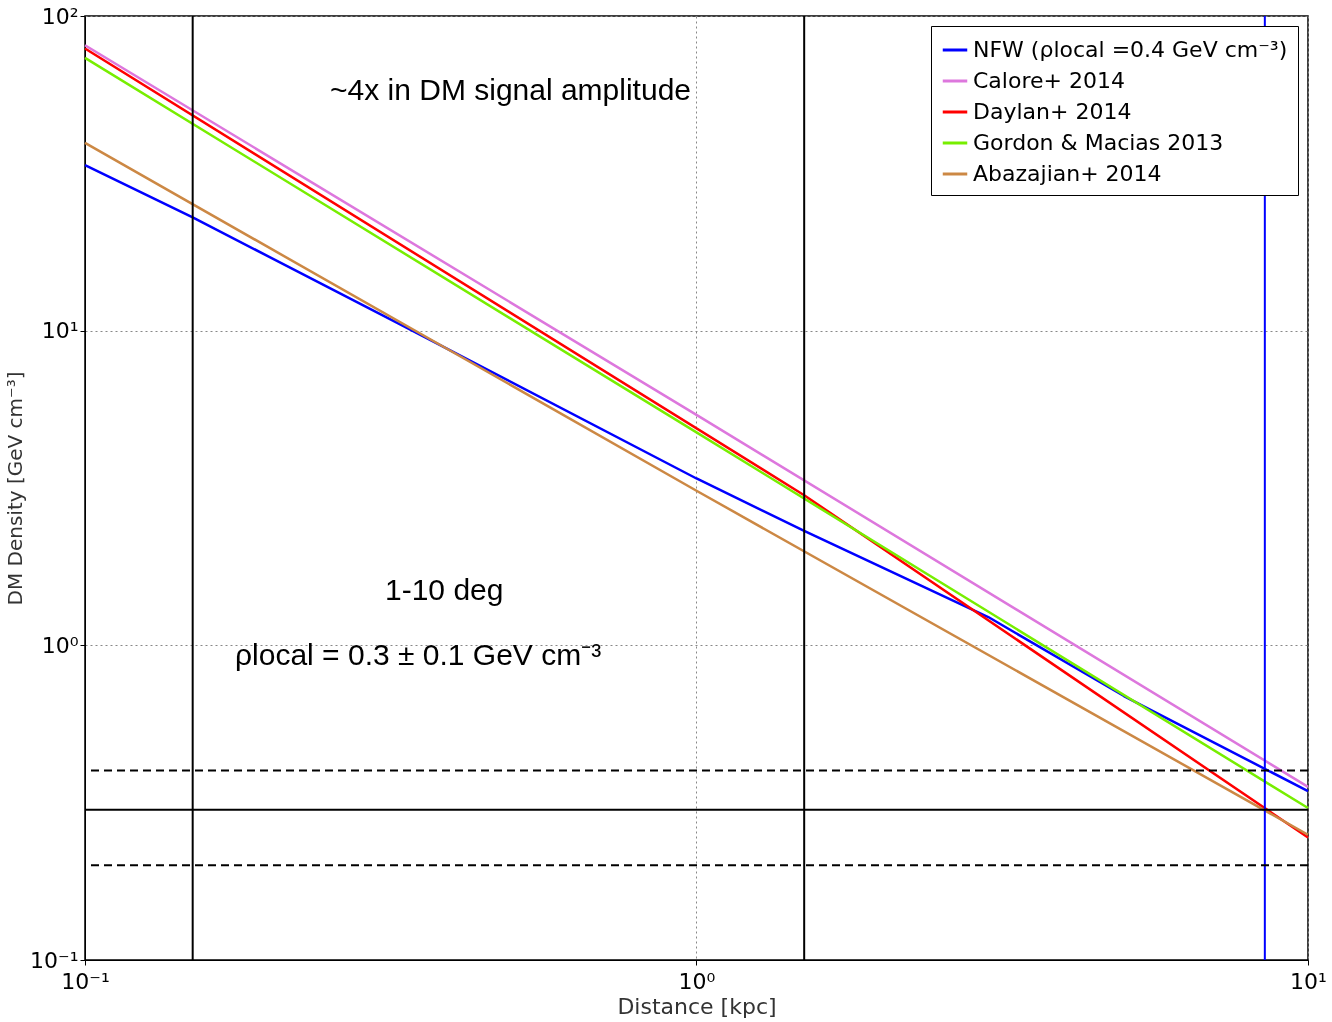  I want to click on x-tick-label: 10¹, so click(1308, 981).